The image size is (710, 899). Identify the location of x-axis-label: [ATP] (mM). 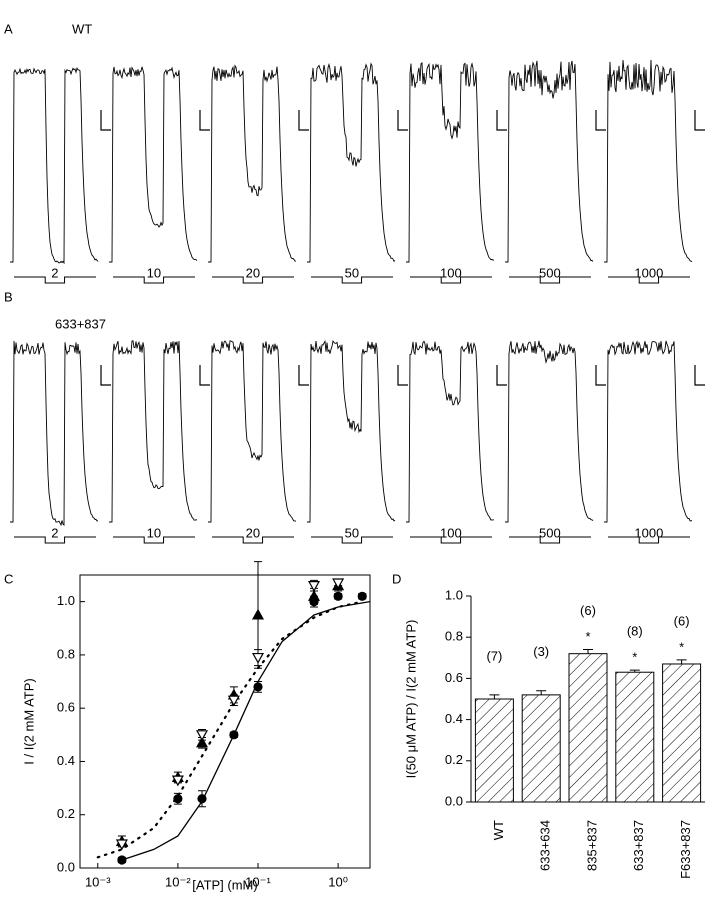
(224, 884).